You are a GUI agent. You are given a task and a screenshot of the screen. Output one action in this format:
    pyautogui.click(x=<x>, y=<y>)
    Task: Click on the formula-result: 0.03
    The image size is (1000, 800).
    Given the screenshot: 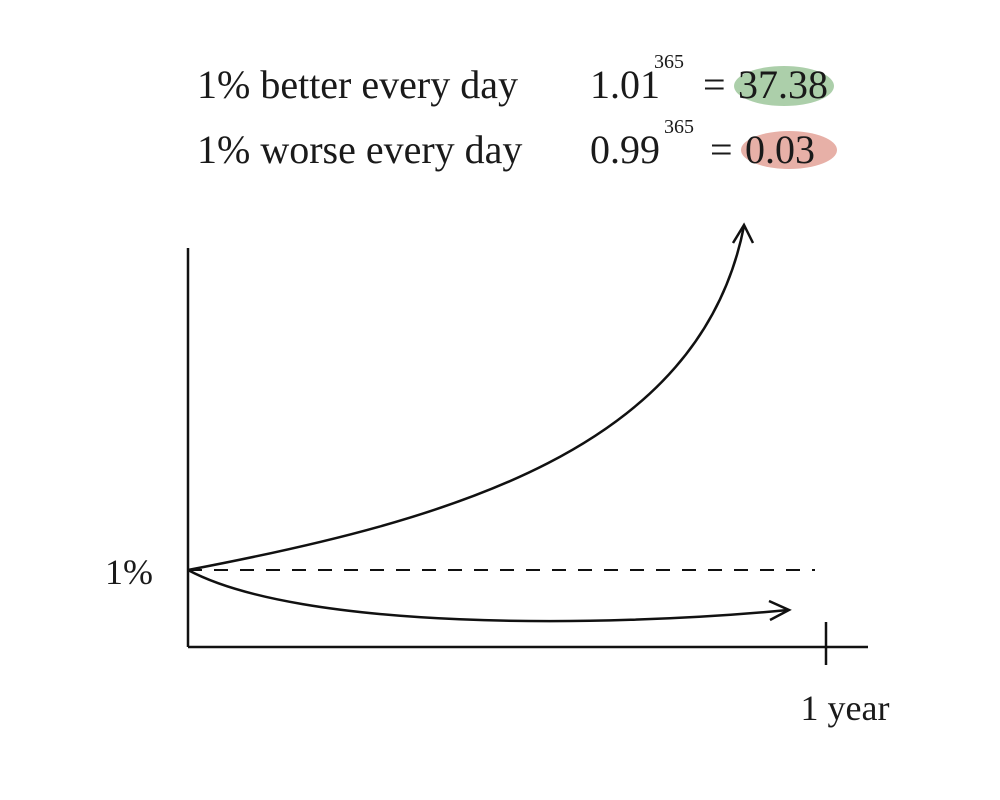 What is the action you would take?
    pyautogui.click(x=780, y=149)
    